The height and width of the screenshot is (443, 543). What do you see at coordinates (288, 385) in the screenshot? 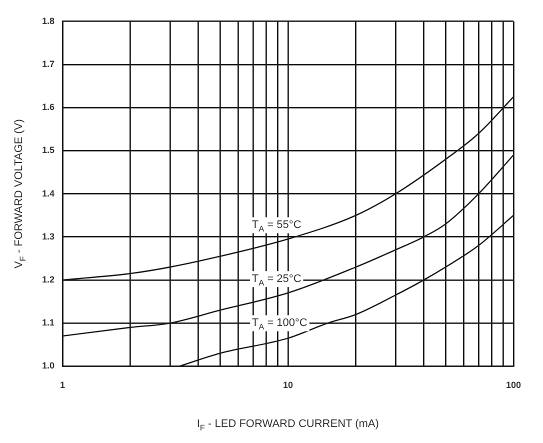
I see `x-tick-label: 10` at bounding box center [288, 385].